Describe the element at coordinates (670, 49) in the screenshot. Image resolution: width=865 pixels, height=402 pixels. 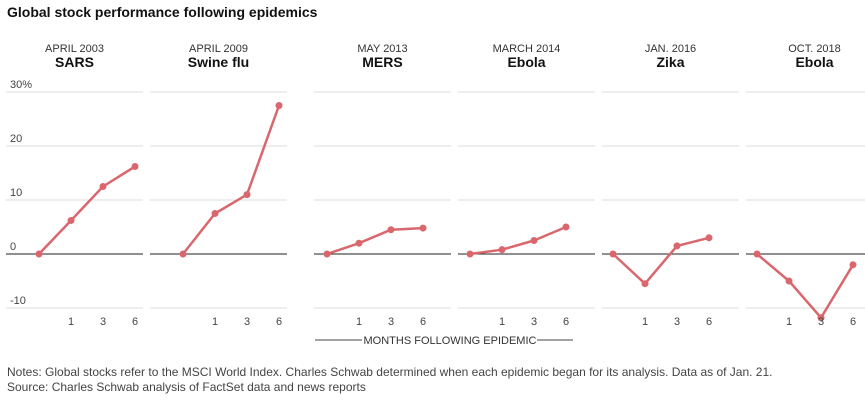
I see `panel-date: JAN. 2016` at that location.